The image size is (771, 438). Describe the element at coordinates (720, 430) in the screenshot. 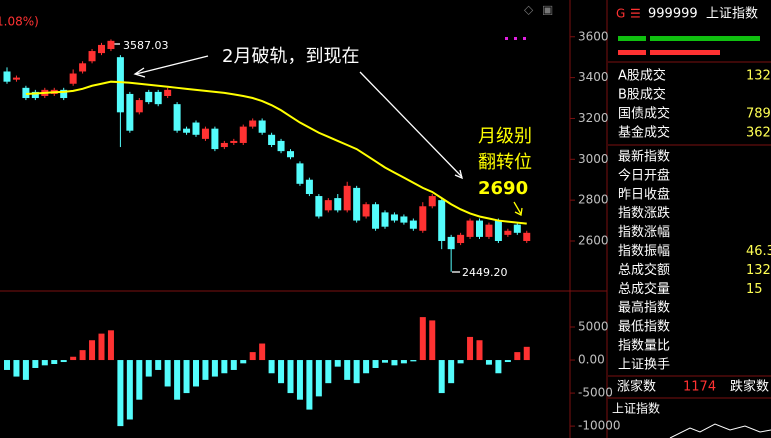

I see `mini-chart` at that location.